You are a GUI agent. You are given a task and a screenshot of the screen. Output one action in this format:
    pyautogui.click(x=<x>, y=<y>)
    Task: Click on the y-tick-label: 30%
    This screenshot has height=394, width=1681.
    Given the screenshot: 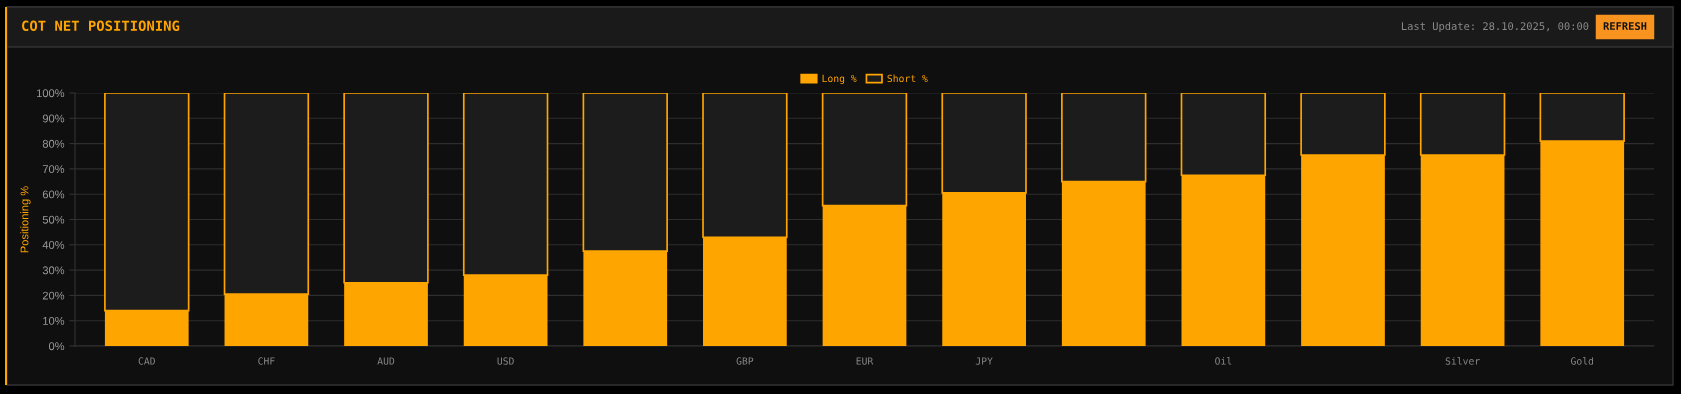 What is the action you would take?
    pyautogui.click(x=53, y=270)
    